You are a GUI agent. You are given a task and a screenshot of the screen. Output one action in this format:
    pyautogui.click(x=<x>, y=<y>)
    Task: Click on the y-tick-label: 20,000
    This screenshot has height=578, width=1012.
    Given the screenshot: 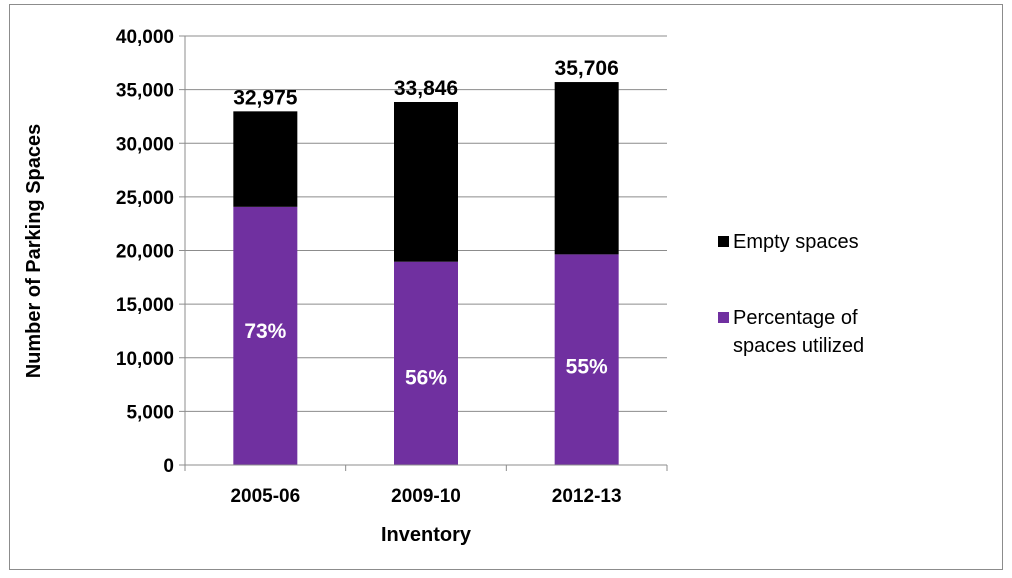 What is the action you would take?
    pyautogui.click(x=145, y=252)
    